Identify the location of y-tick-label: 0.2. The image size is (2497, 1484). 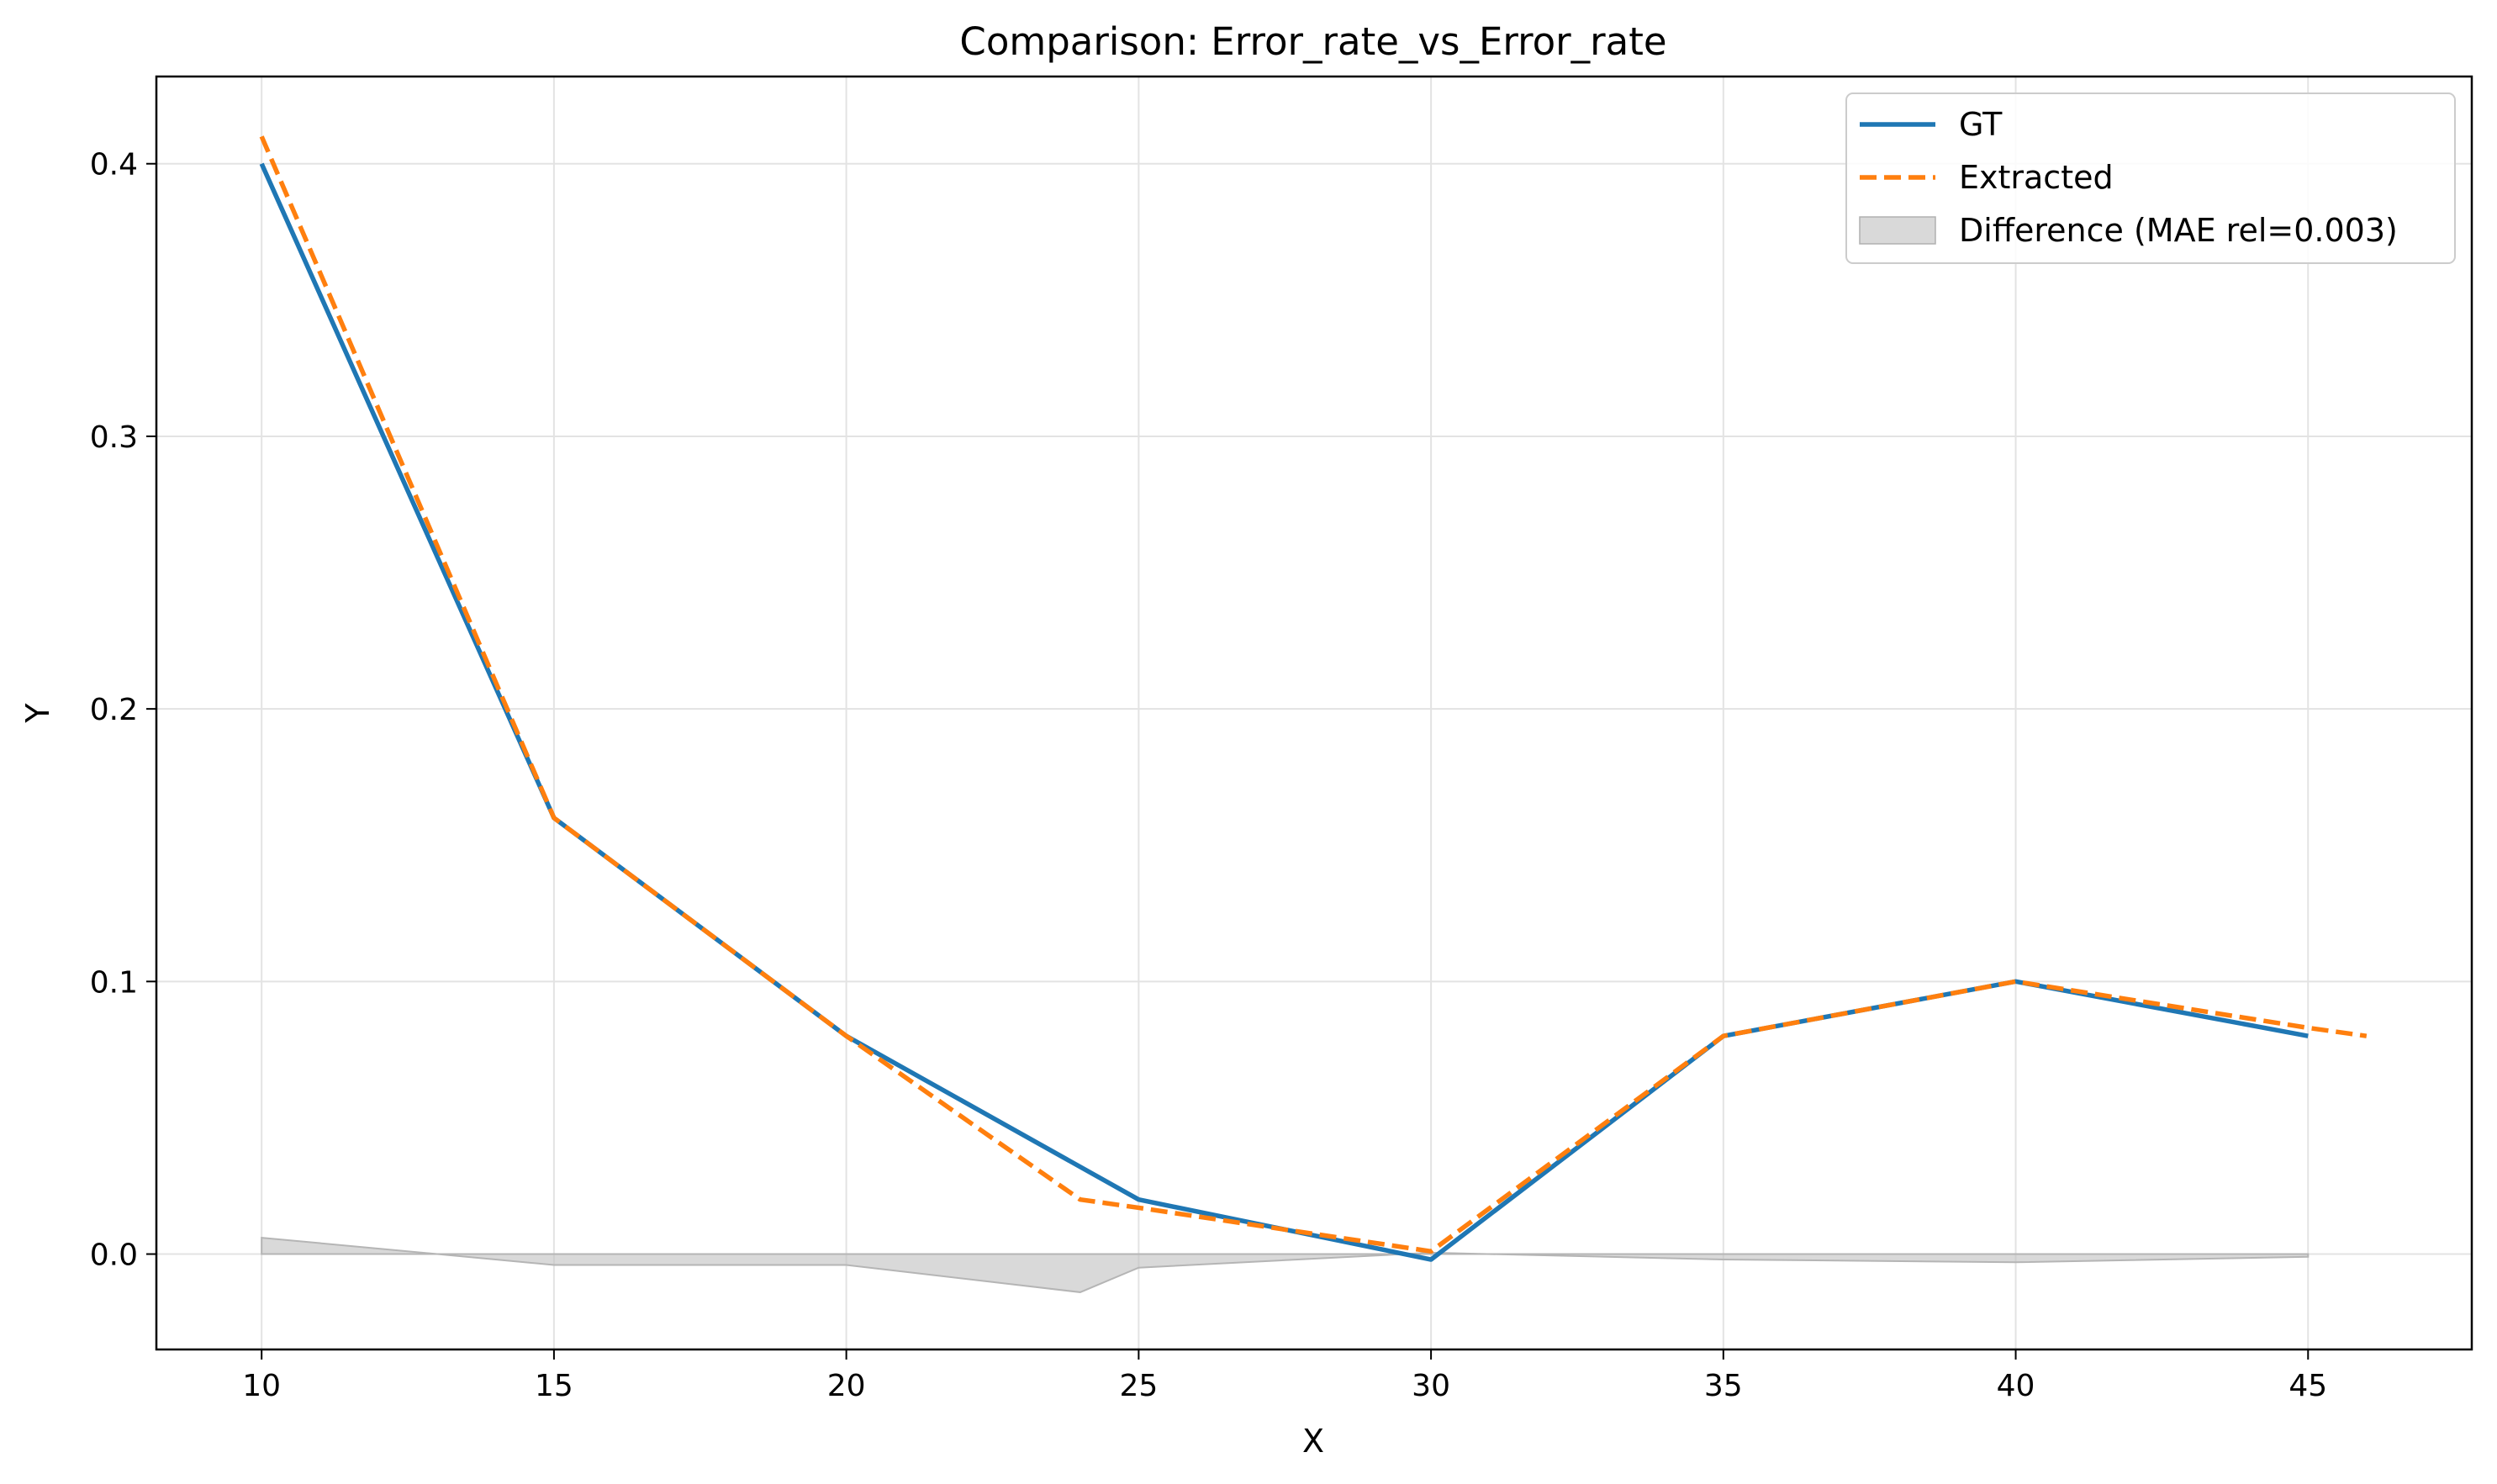
(114, 710).